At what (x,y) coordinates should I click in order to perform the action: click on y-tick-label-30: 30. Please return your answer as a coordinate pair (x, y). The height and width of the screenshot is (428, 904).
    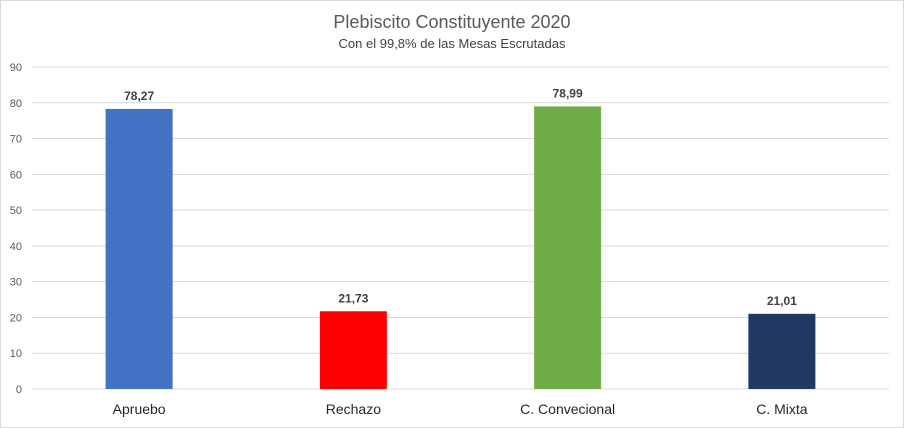
    Looking at the image, I should click on (16, 283).